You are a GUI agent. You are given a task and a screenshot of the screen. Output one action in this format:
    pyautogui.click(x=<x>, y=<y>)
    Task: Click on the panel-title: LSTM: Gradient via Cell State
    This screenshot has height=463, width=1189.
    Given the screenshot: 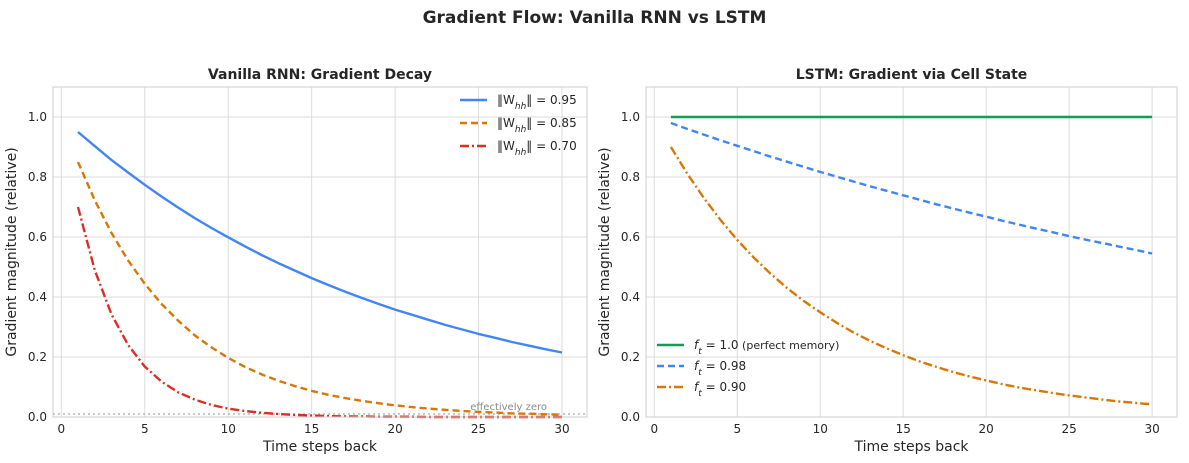 What is the action you would take?
    pyautogui.click(x=912, y=75)
    